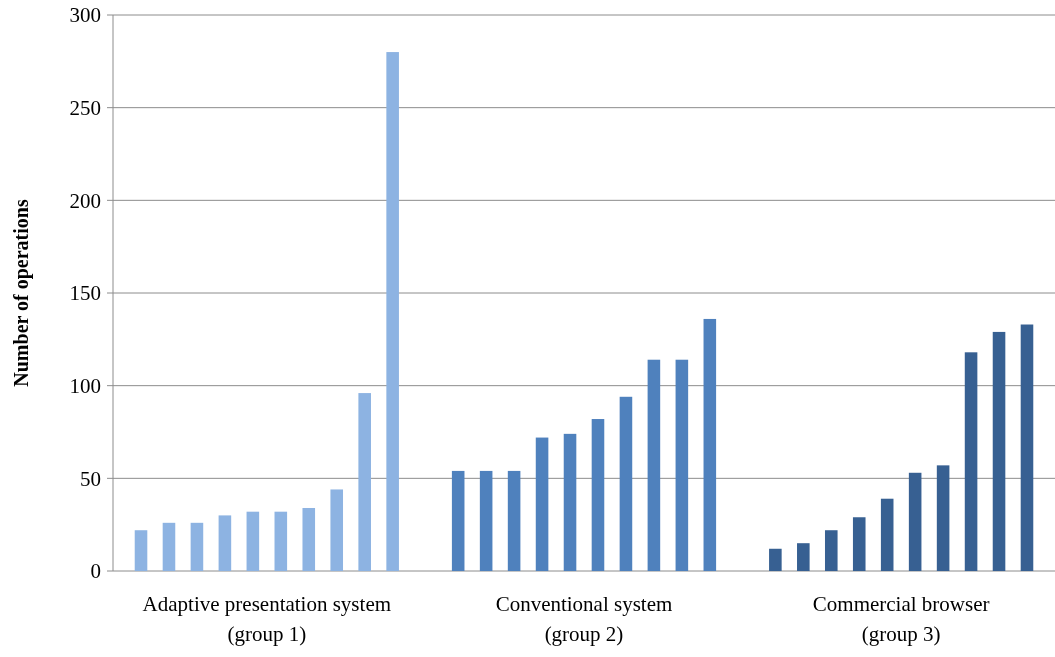 This screenshot has width=1055, height=657. What do you see at coordinates (85, 386) in the screenshot?
I see `y-tick-label: 100` at bounding box center [85, 386].